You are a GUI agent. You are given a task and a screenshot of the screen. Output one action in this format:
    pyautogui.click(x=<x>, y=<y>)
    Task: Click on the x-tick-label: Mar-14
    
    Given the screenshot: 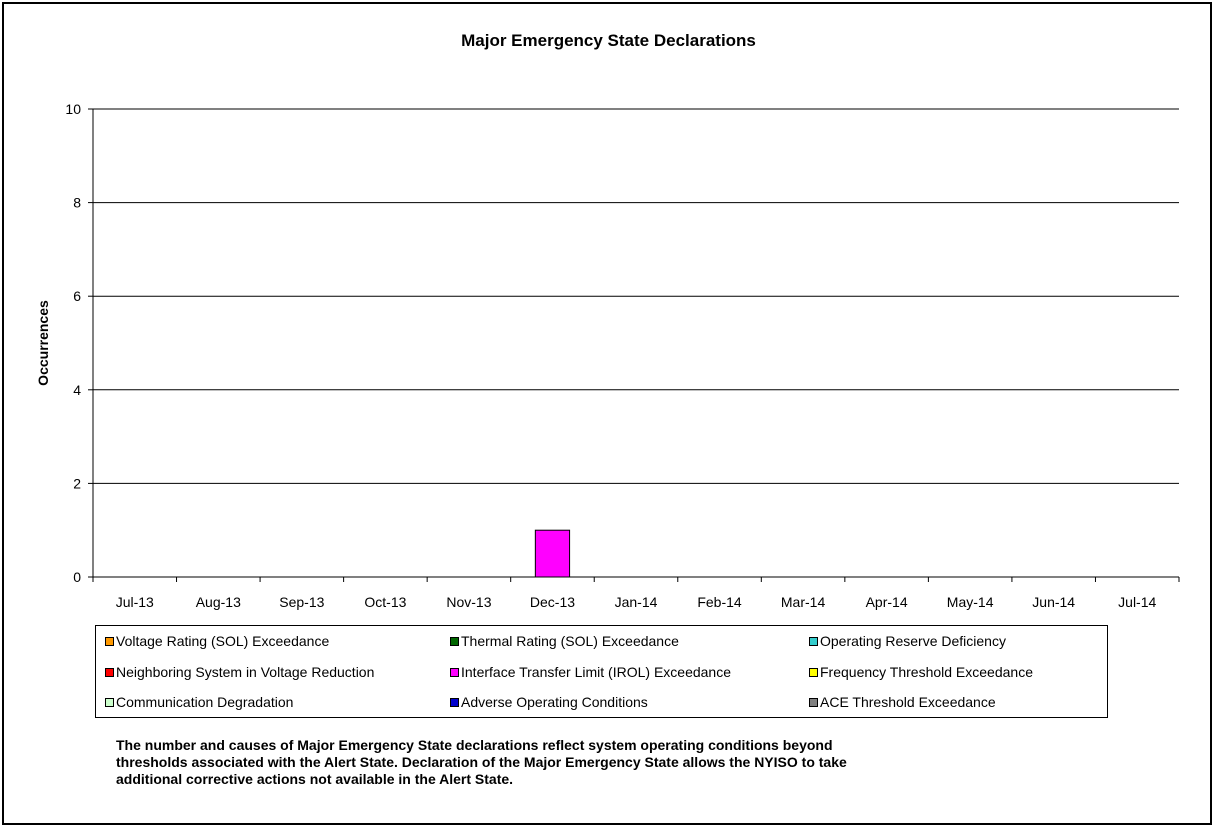 What is the action you would take?
    pyautogui.click(x=803, y=602)
    